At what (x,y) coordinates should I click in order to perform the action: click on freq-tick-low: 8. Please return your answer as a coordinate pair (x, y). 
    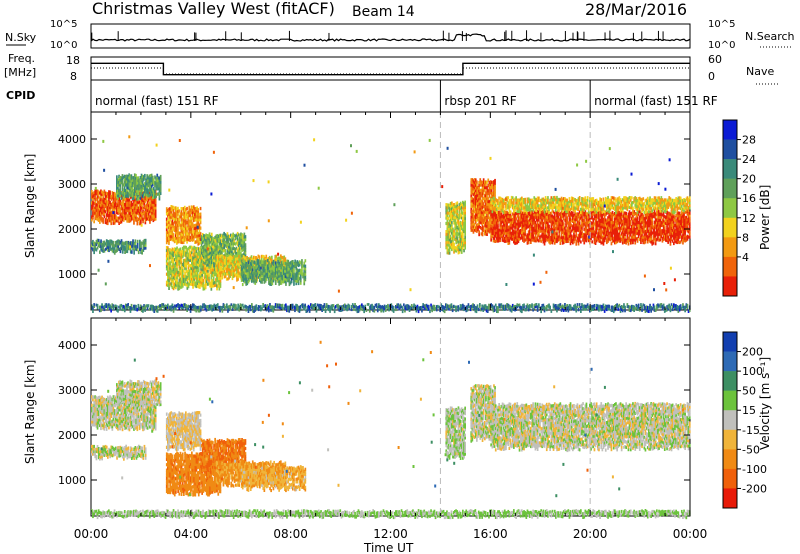
    Looking at the image, I should click on (73, 76).